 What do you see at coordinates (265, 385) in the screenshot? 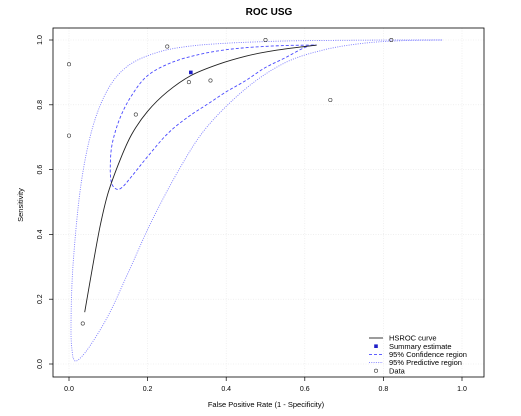
I see `x-axis: 0.0 0.2 0.4 0.6 0.8 1.0` at bounding box center [265, 385].